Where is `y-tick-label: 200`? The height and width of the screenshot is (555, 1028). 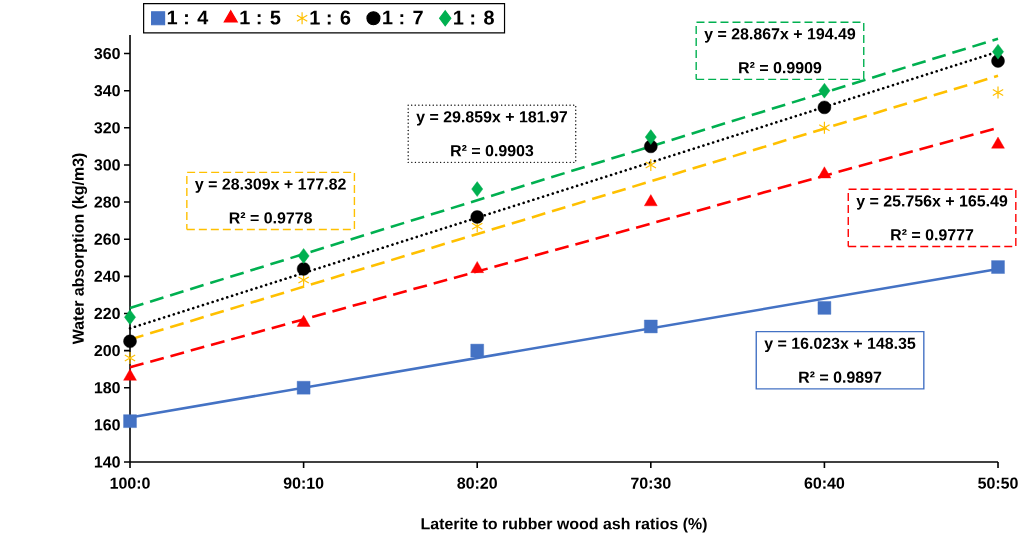 y-tick-label: 200 is located at coordinates (107, 350).